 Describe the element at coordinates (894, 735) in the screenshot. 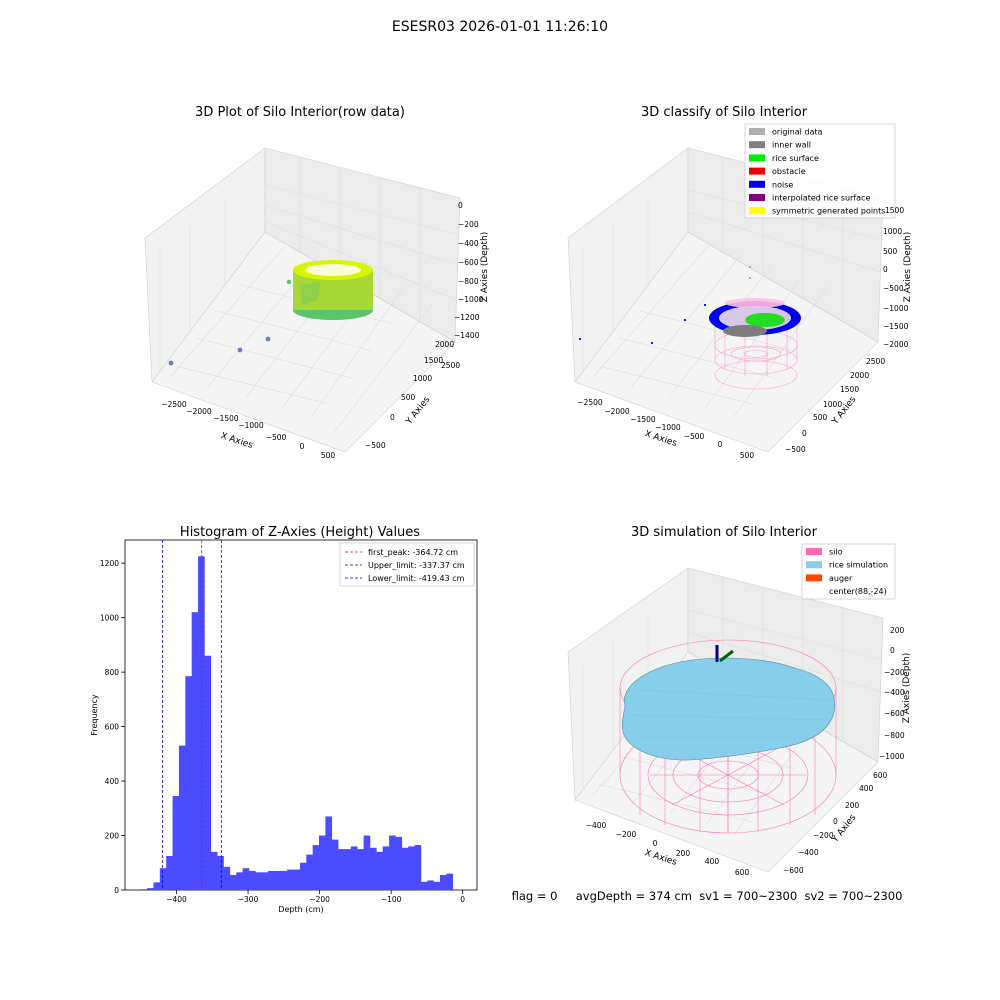

I see `svg-text: −800` at that location.